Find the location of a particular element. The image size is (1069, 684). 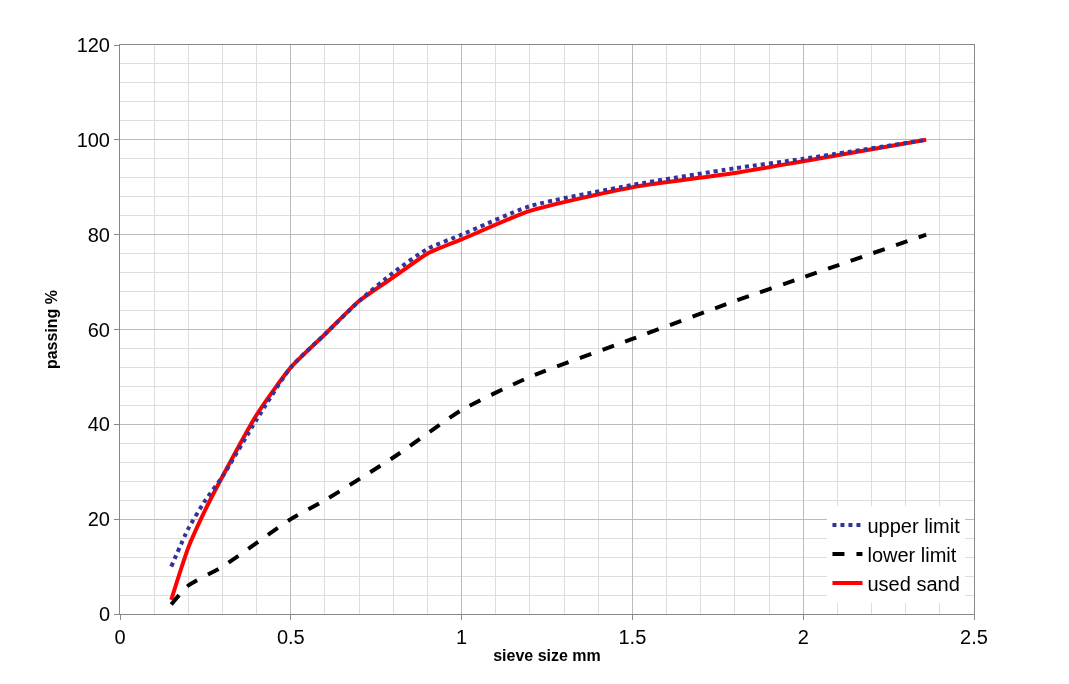

y-tick-label: 0 is located at coordinates (104, 614).